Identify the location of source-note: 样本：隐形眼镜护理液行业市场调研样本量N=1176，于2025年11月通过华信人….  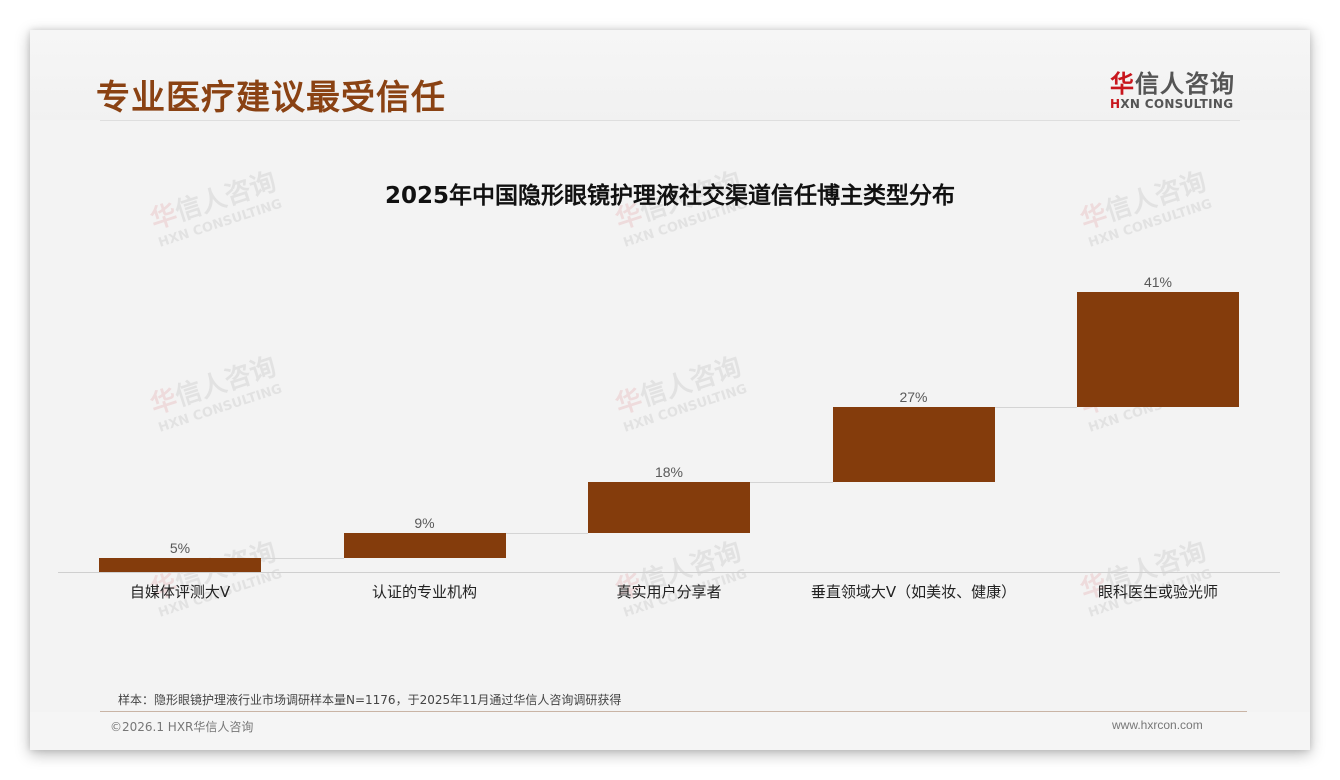
(370, 700).